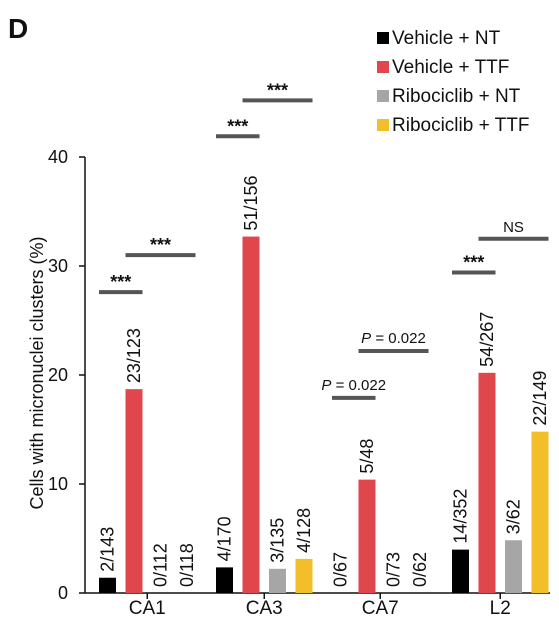  I want to click on legend-label: Ribociclib + NT, so click(456, 96).